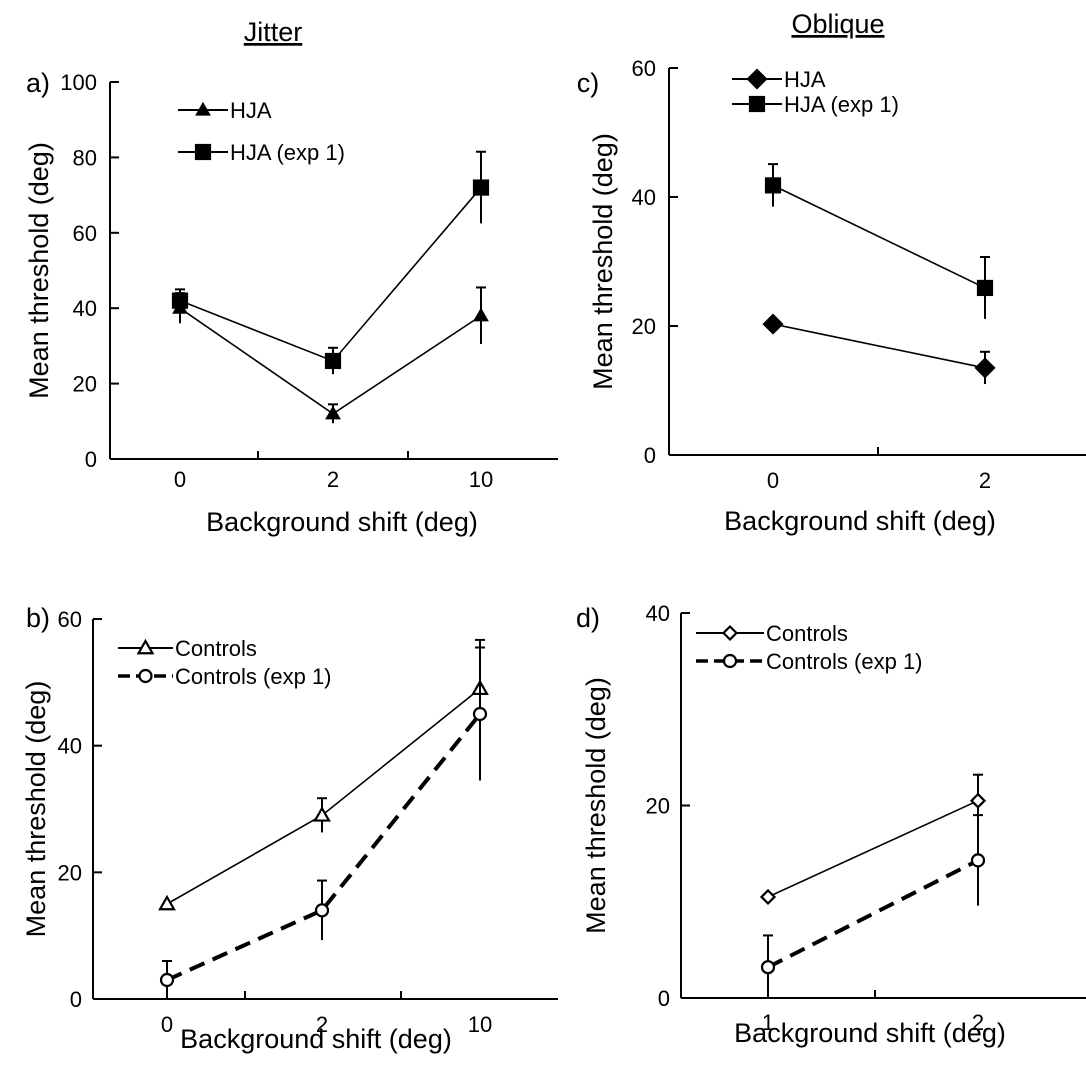  Describe the element at coordinates (273, 32) in the screenshot. I see `column-title-jitter: Jitter` at that location.